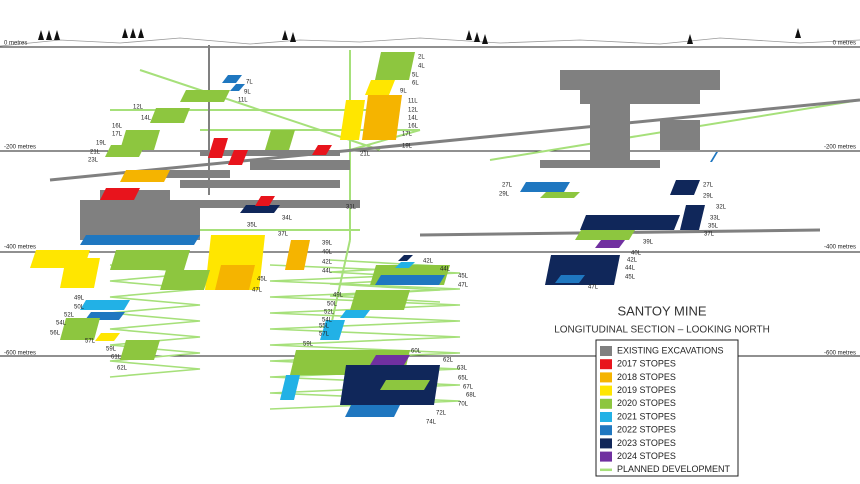  Describe the element at coordinates (20, 148) in the screenshot. I see `depth-label: -200 metres` at that location.